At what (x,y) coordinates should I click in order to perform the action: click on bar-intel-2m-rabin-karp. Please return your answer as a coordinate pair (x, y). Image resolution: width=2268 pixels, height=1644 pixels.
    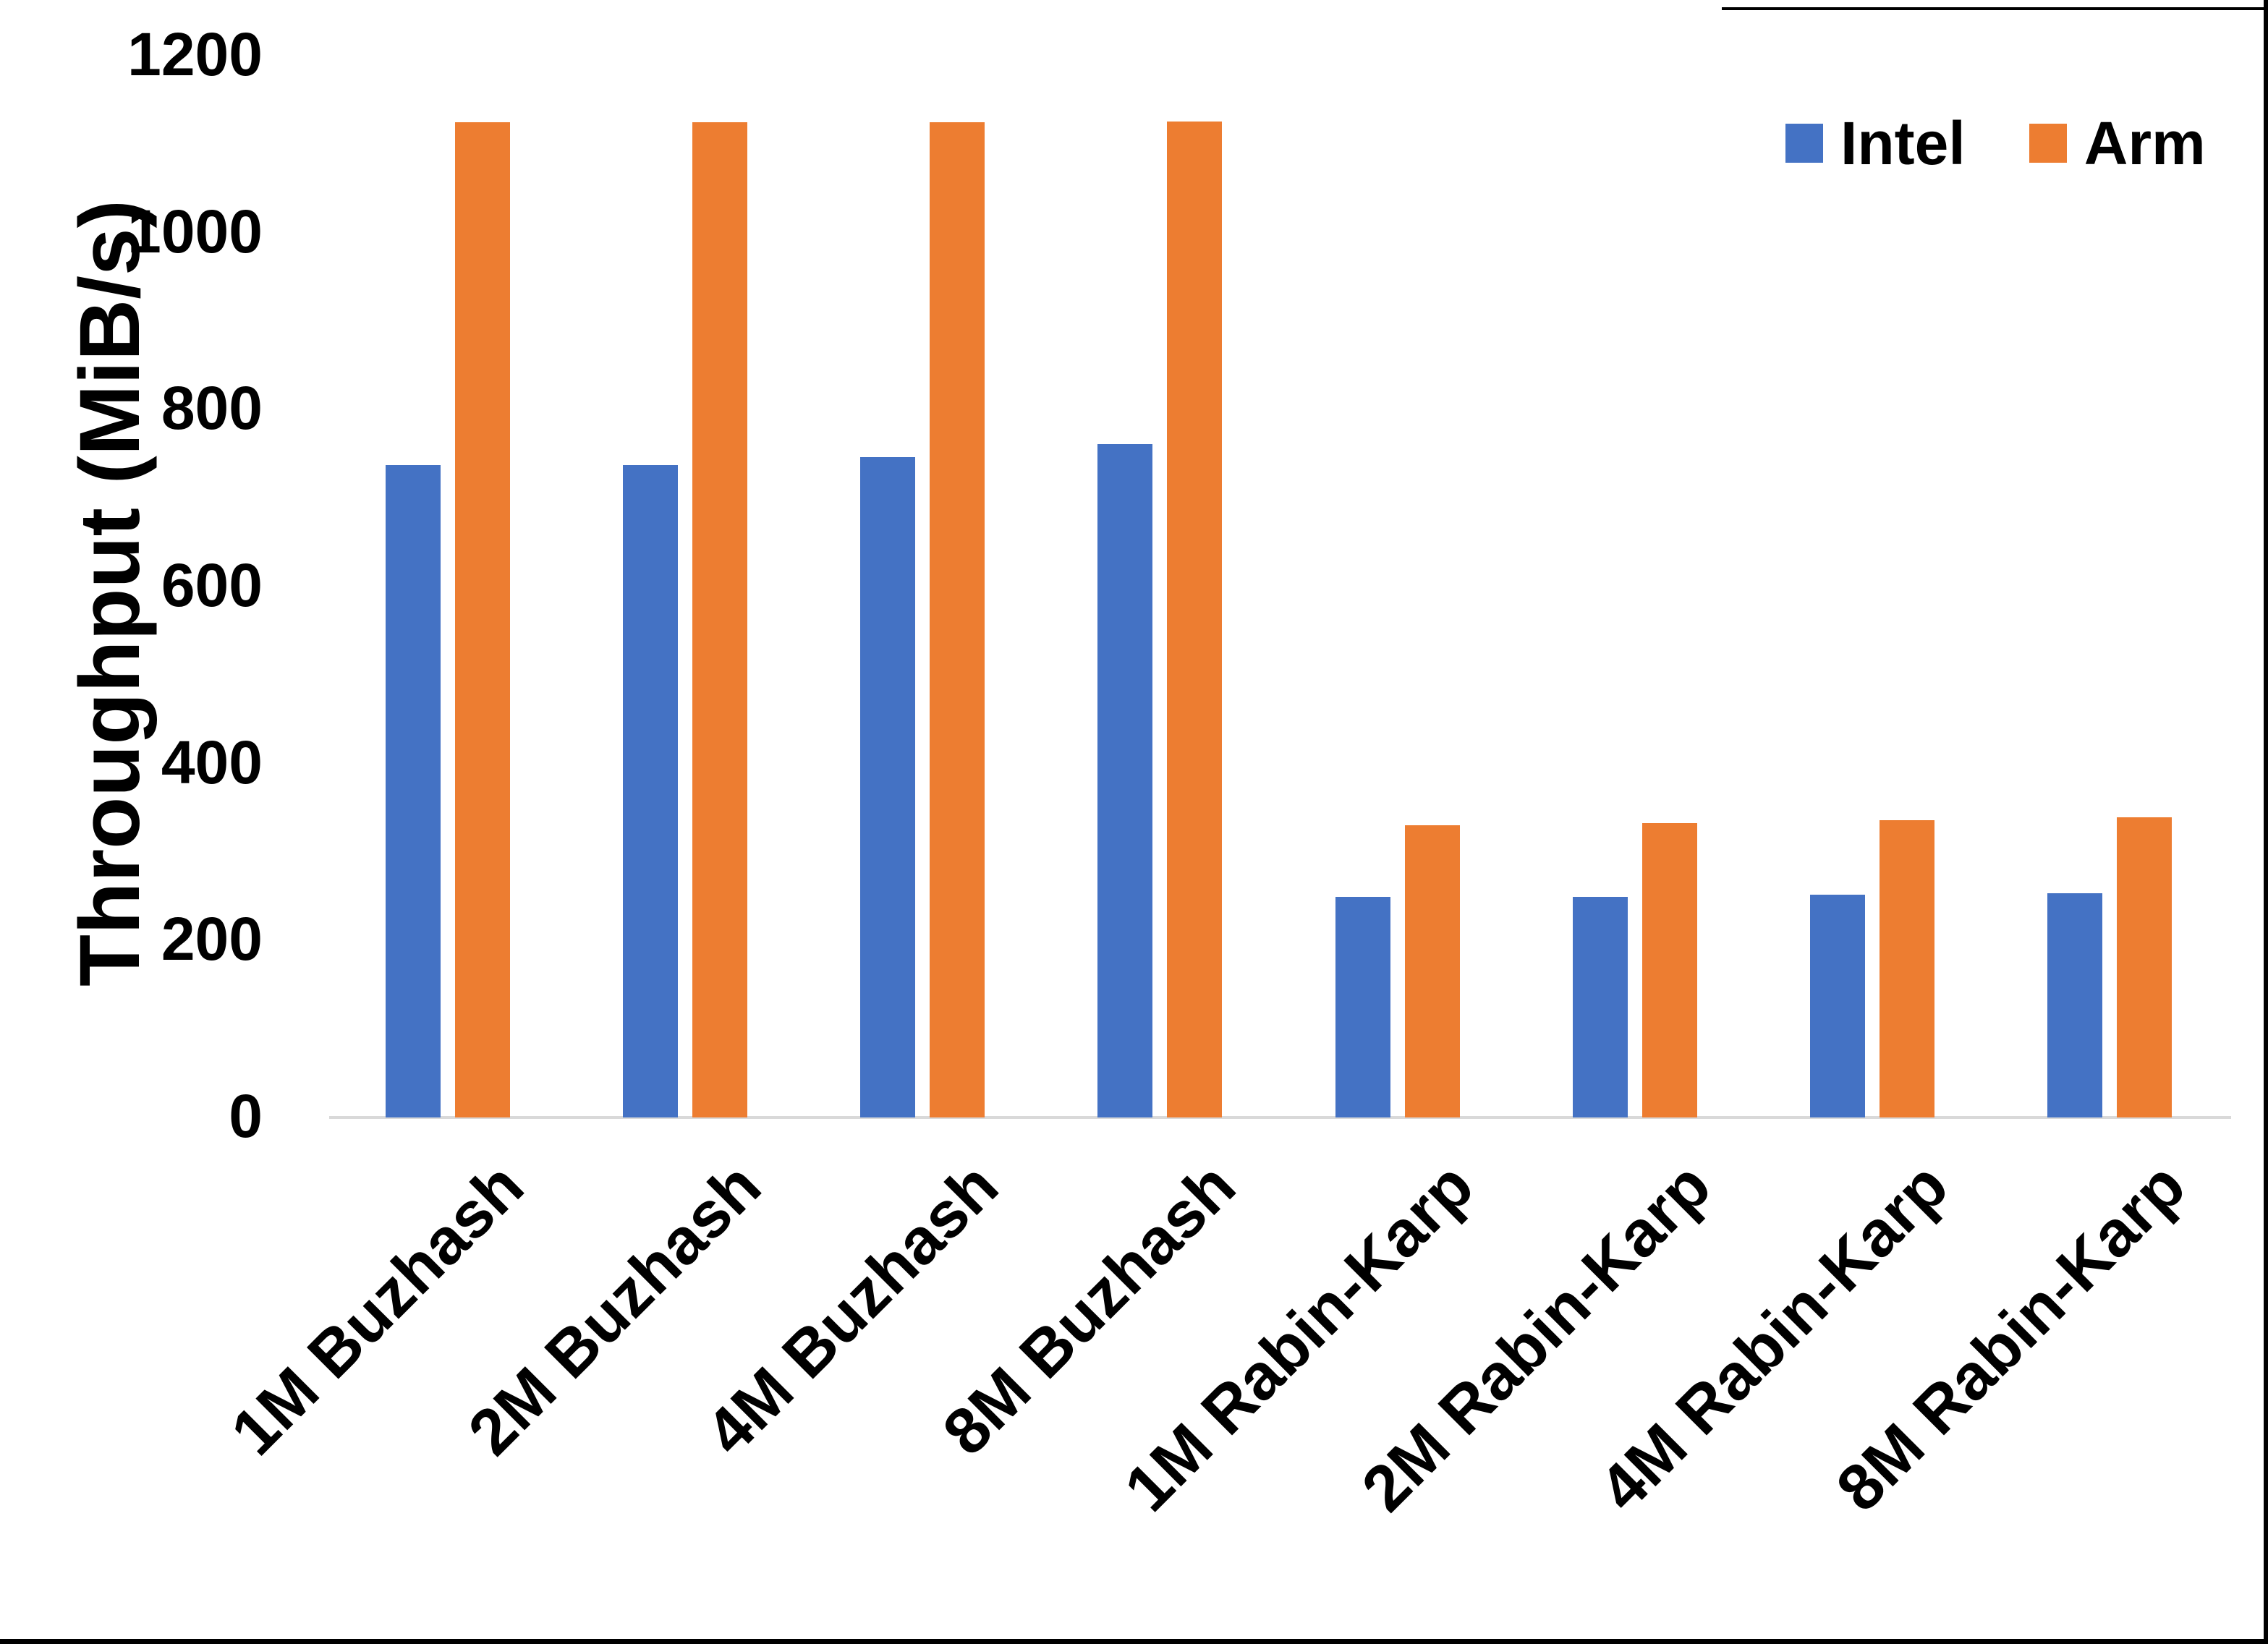
    Looking at the image, I should click on (1600, 1007).